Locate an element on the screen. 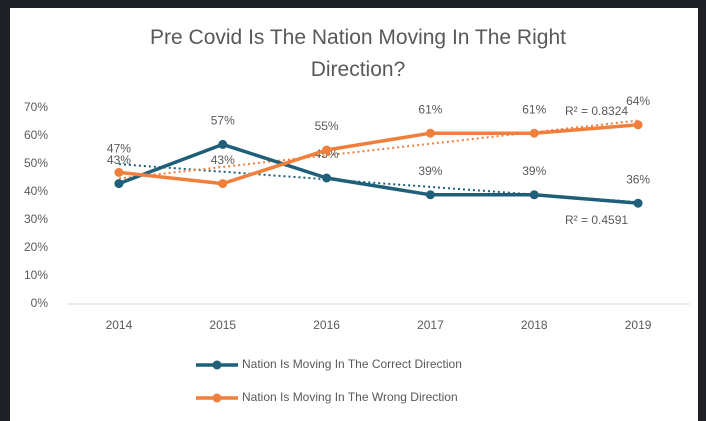 This screenshot has height=421, width=706. data-label: 47% is located at coordinates (119, 149).